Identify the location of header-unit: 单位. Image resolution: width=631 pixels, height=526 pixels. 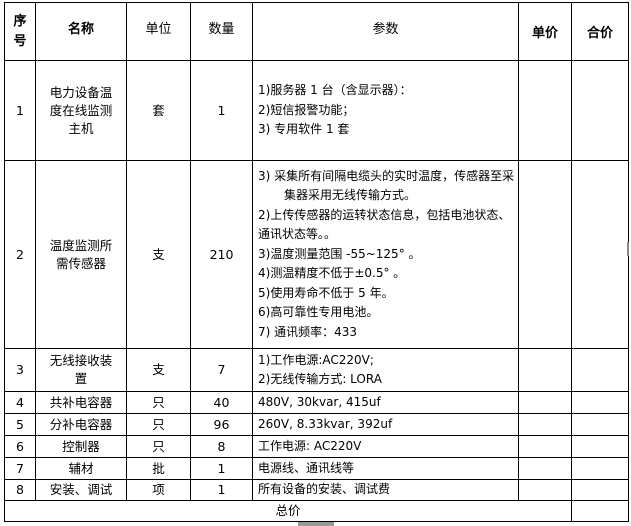
(158, 31).